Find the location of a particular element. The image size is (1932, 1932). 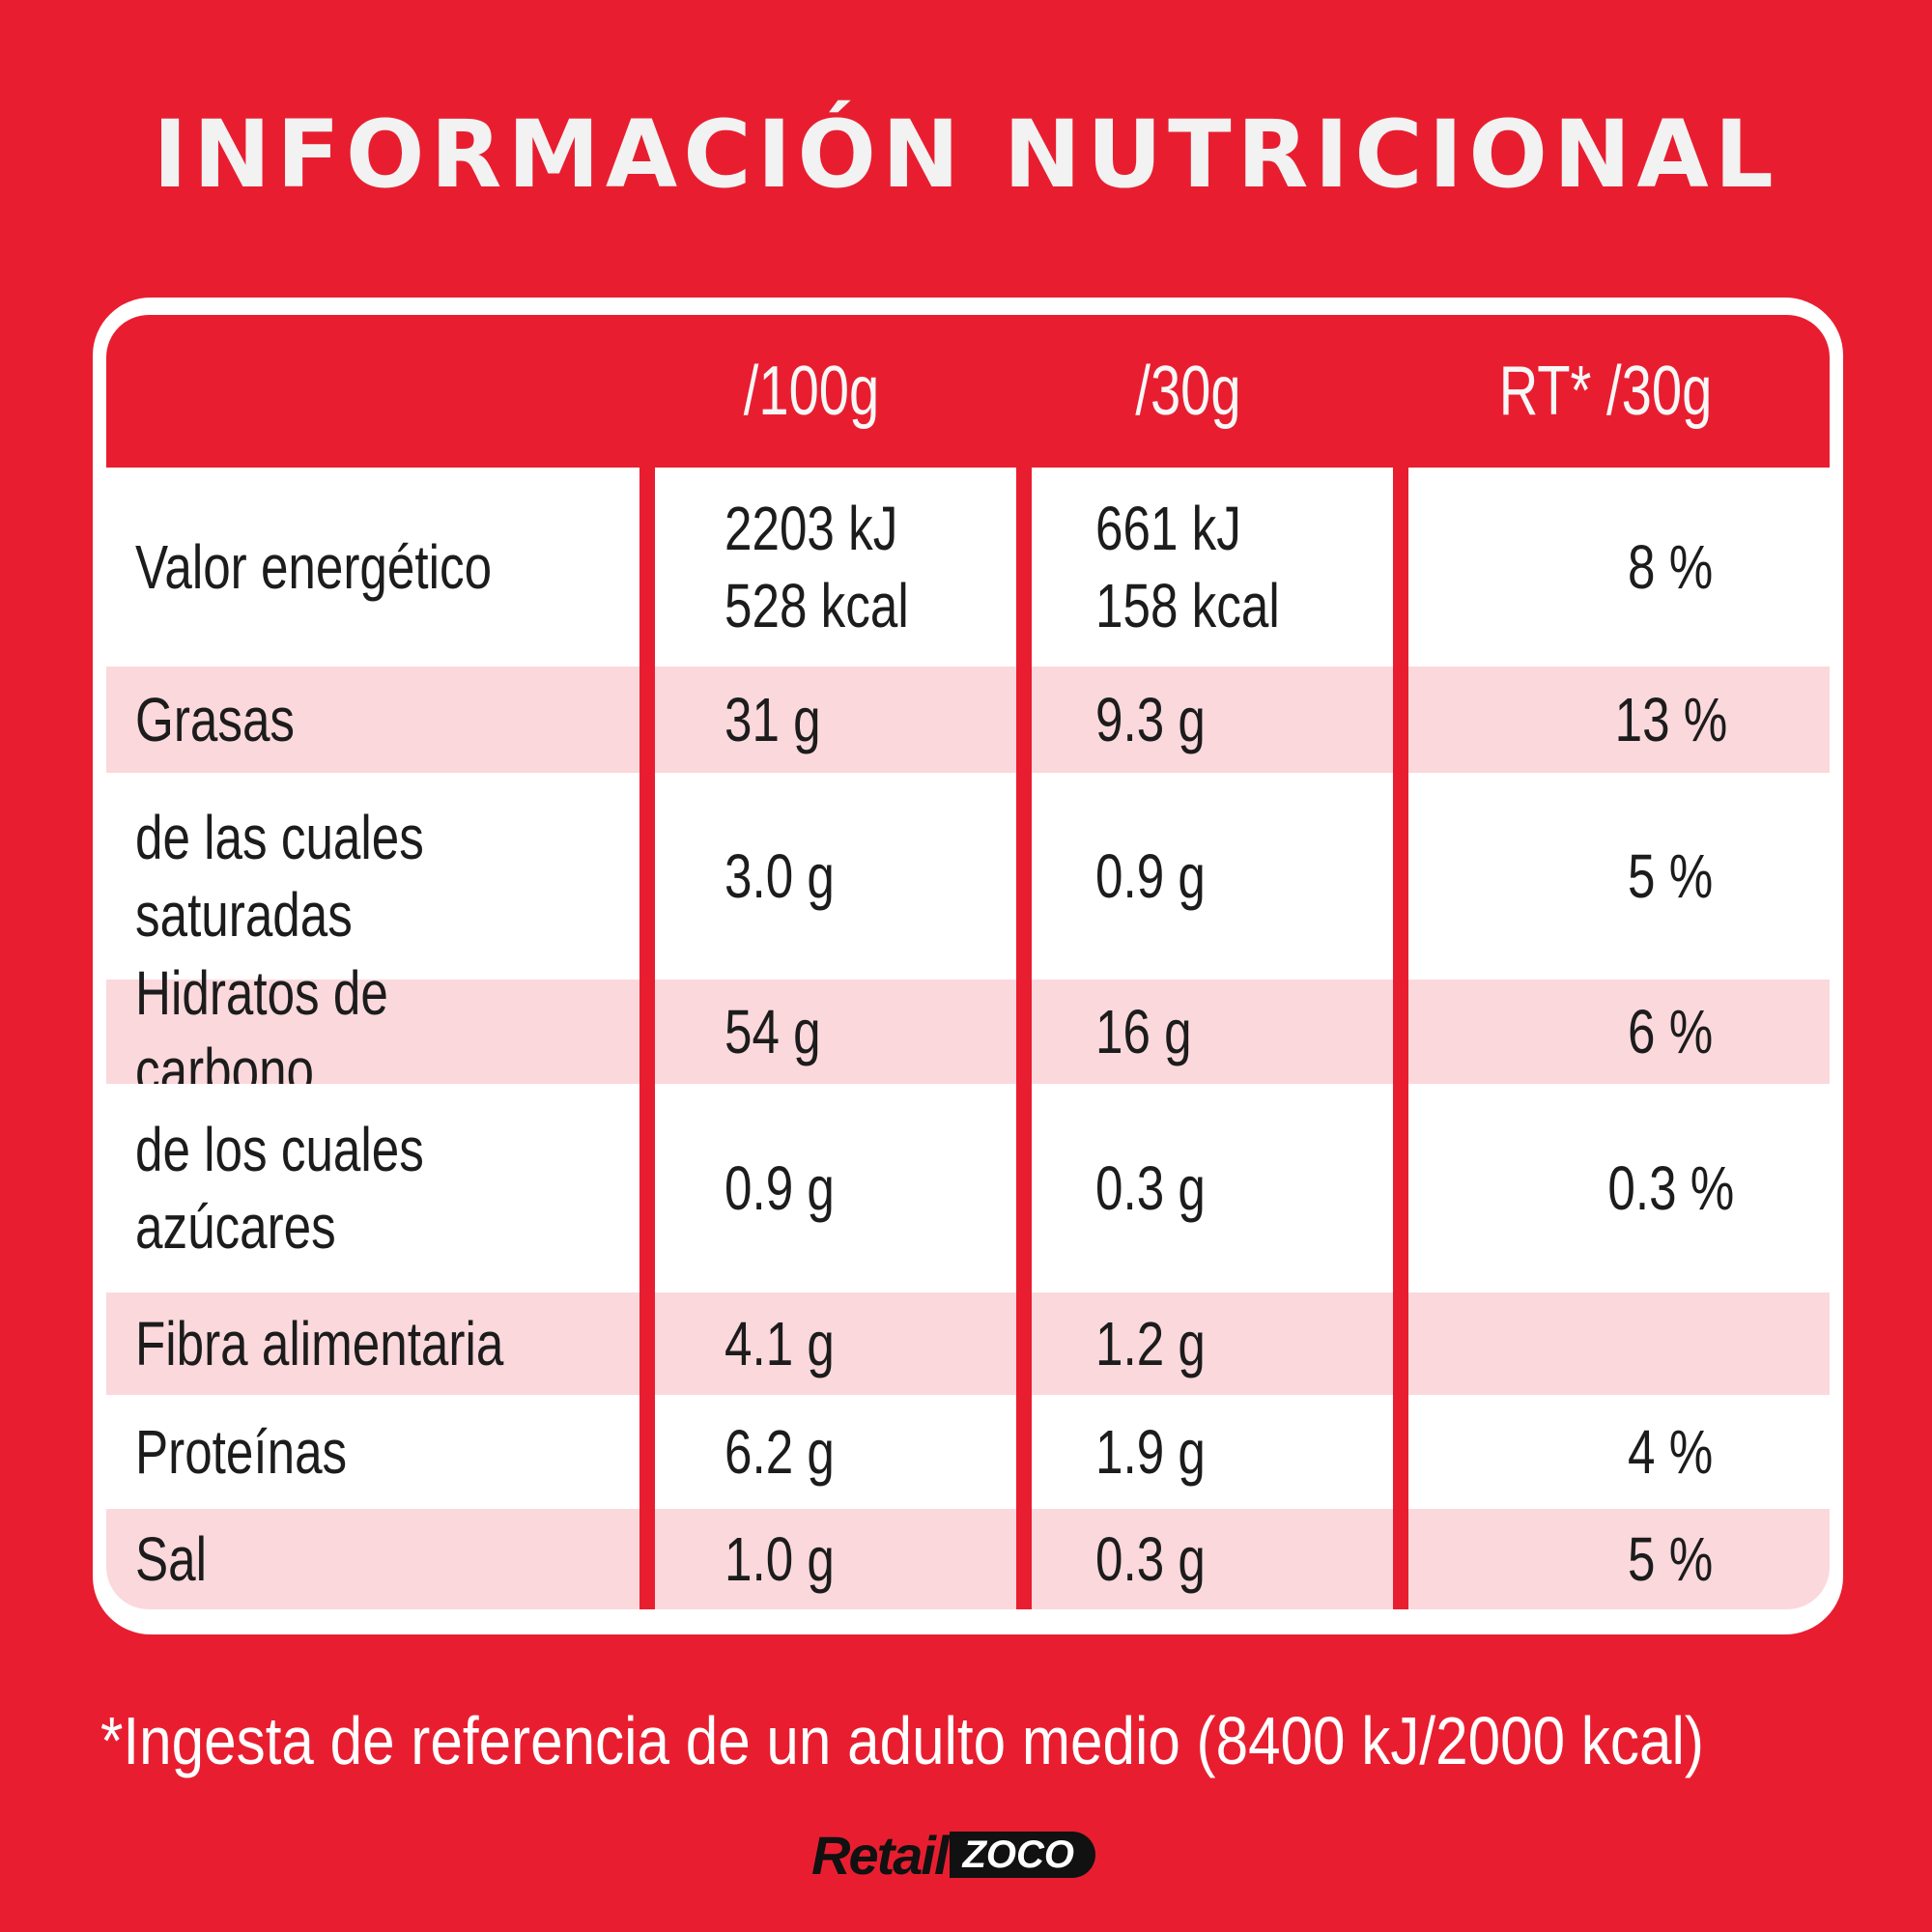

table-row: Proteínas 6.2 g 1.9 g 4 % is located at coordinates (968, 1452).